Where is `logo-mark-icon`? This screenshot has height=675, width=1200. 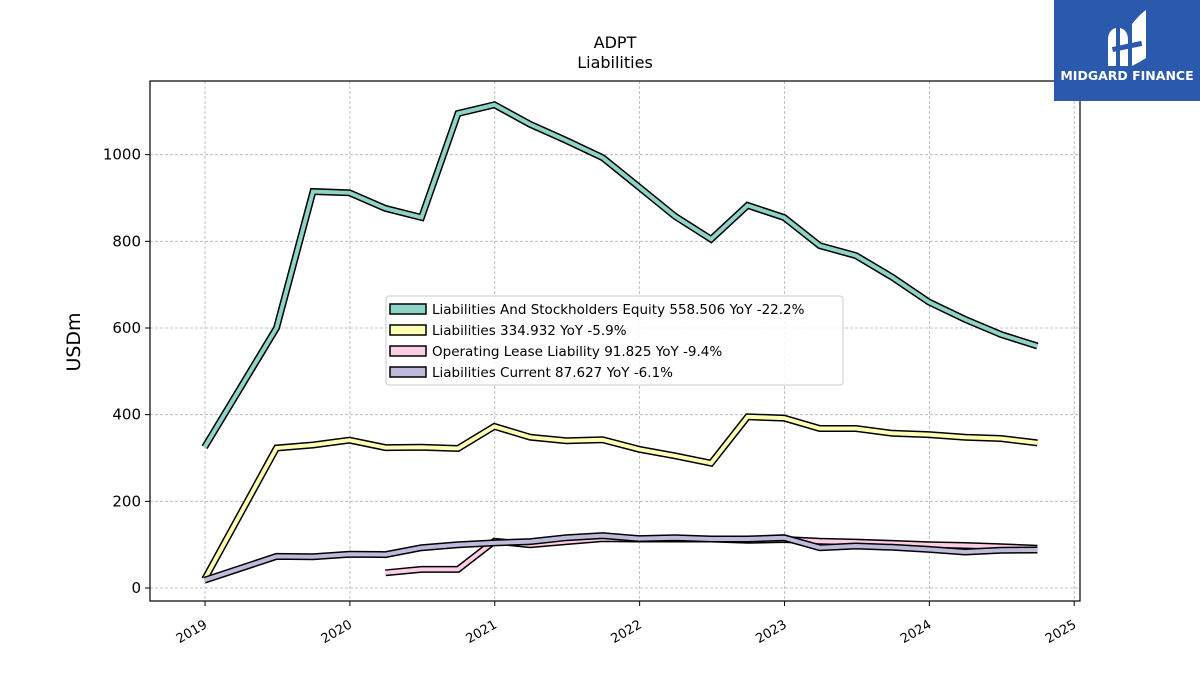 logo-mark-icon is located at coordinates (1127, 50).